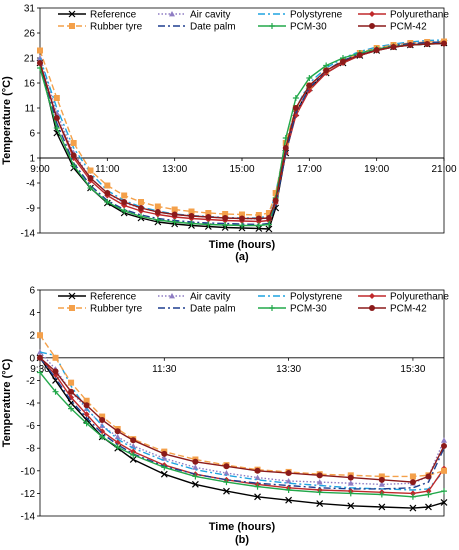  What do you see at coordinates (30, 184) in the screenshot?
I see `y-tick-label: -4` at bounding box center [30, 184].